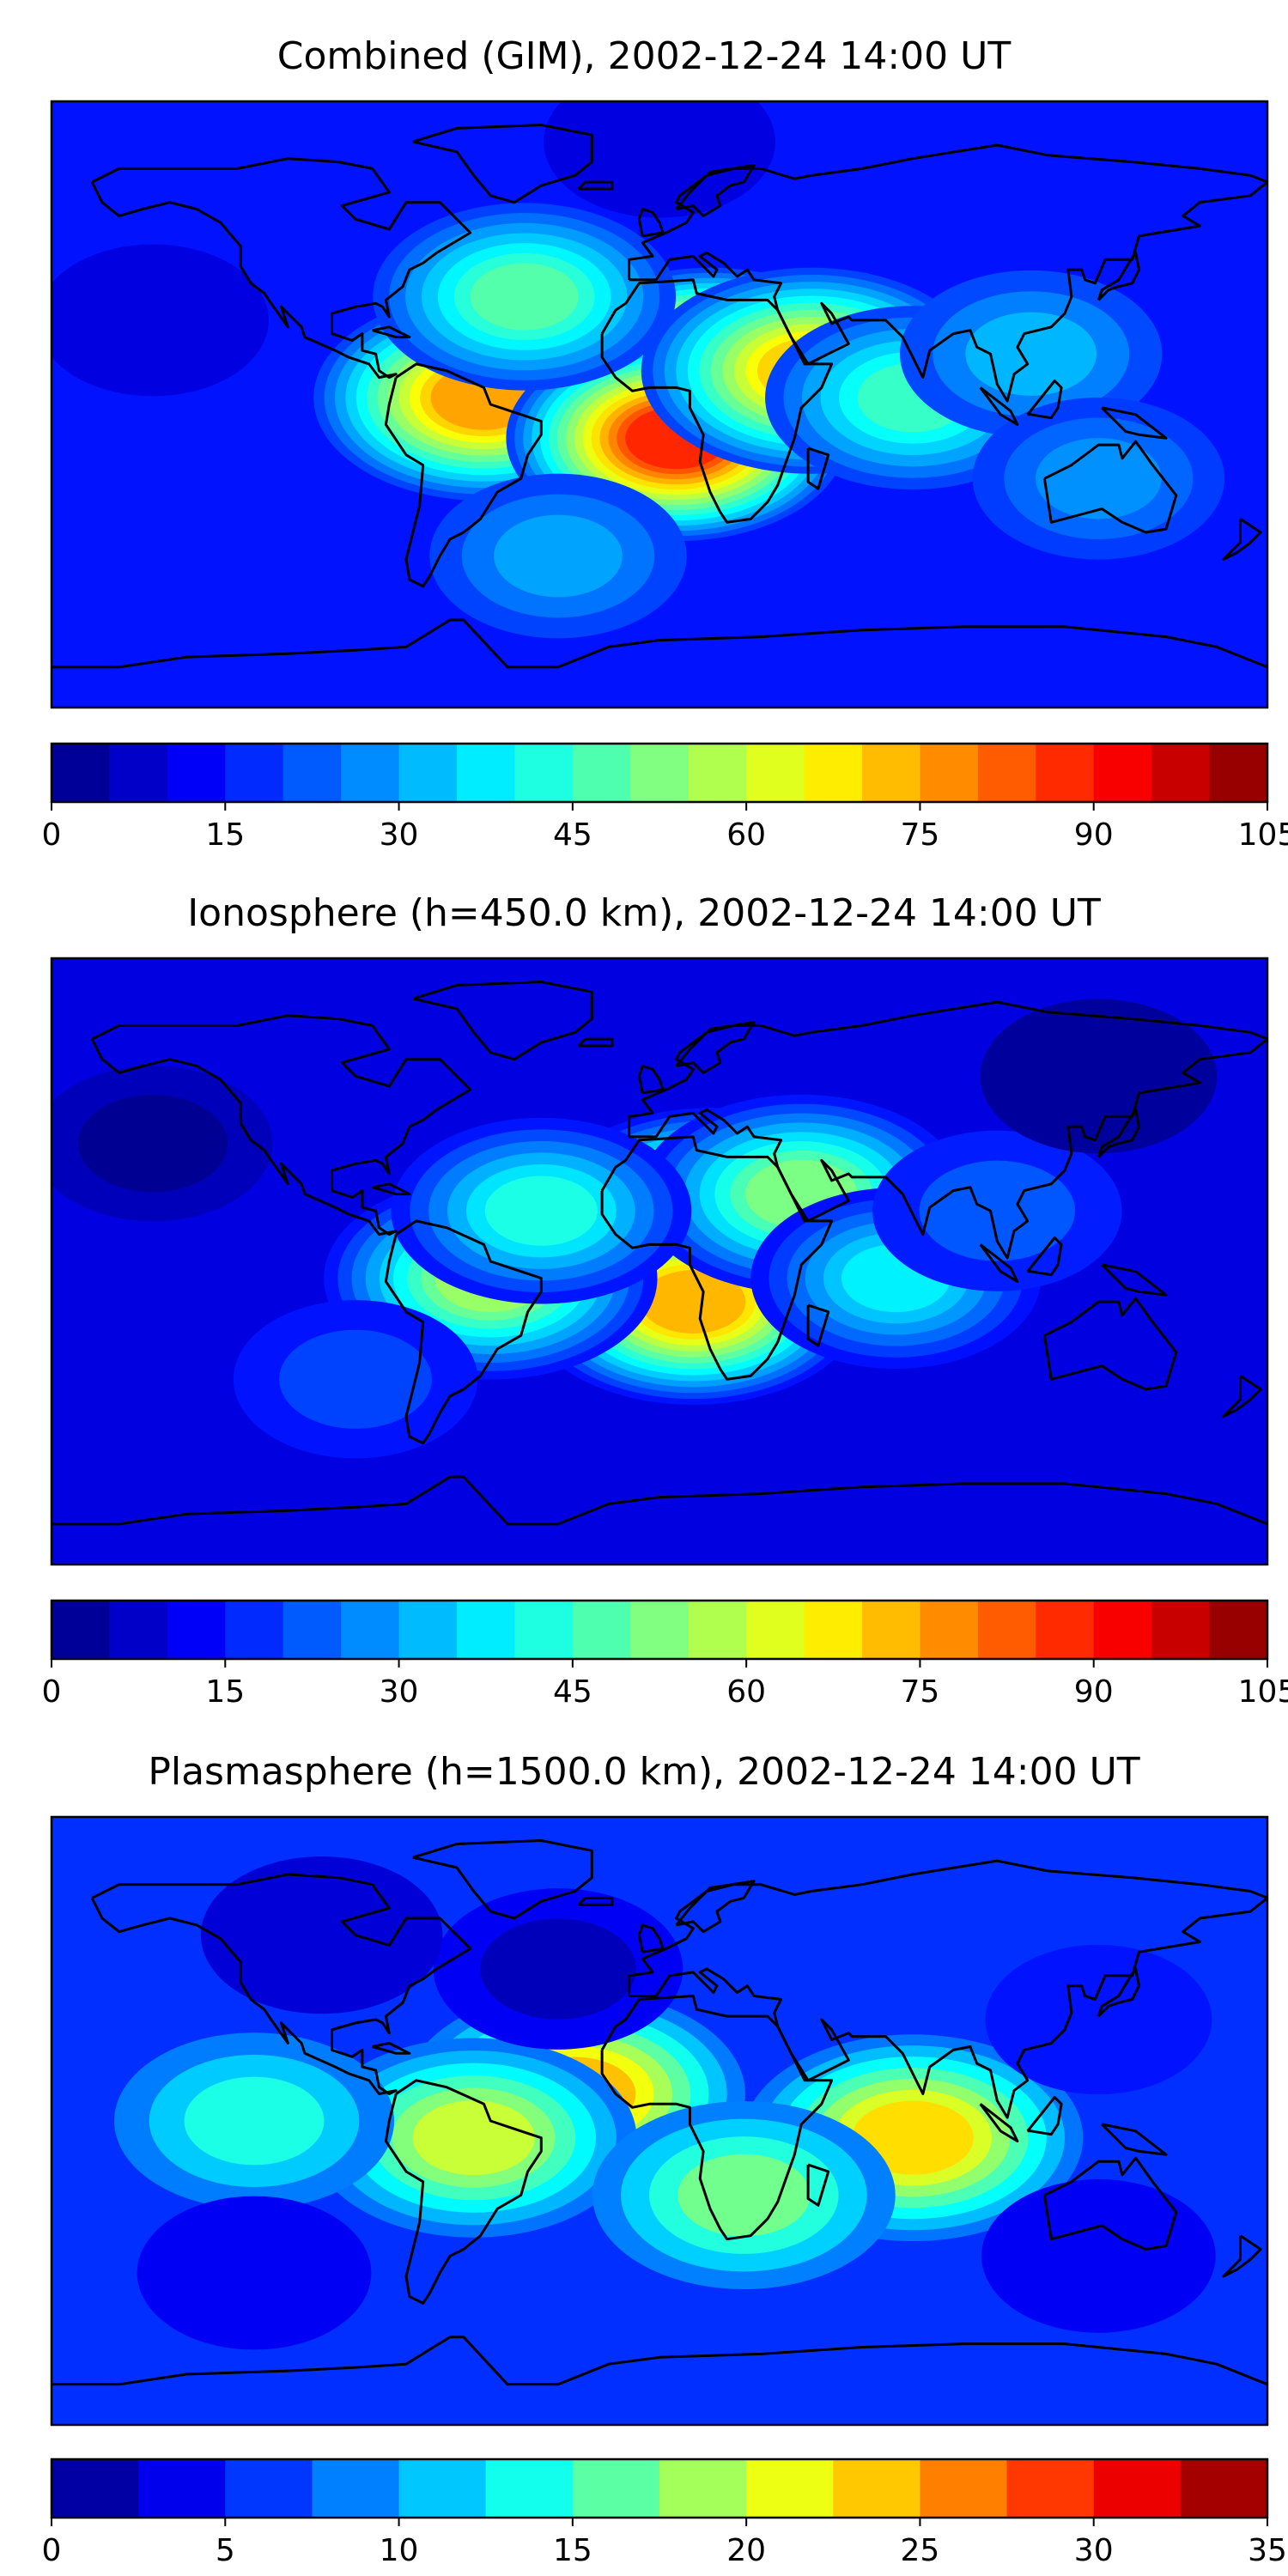 Image resolution: width=1288 pixels, height=2576 pixels. What do you see at coordinates (558, 1969) in the screenshot?
I see `contour-north-atlantic-low` at bounding box center [558, 1969].